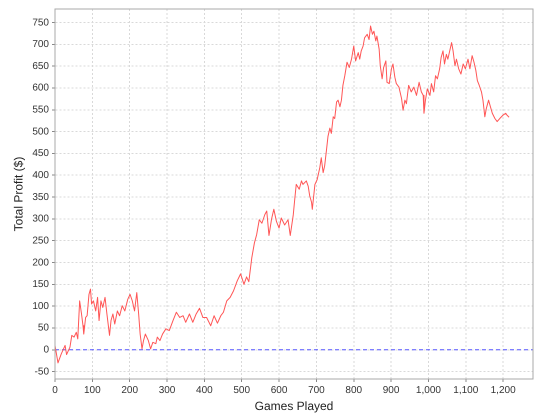  I want to click on x-tick-label: 1,200, so click(503, 390).